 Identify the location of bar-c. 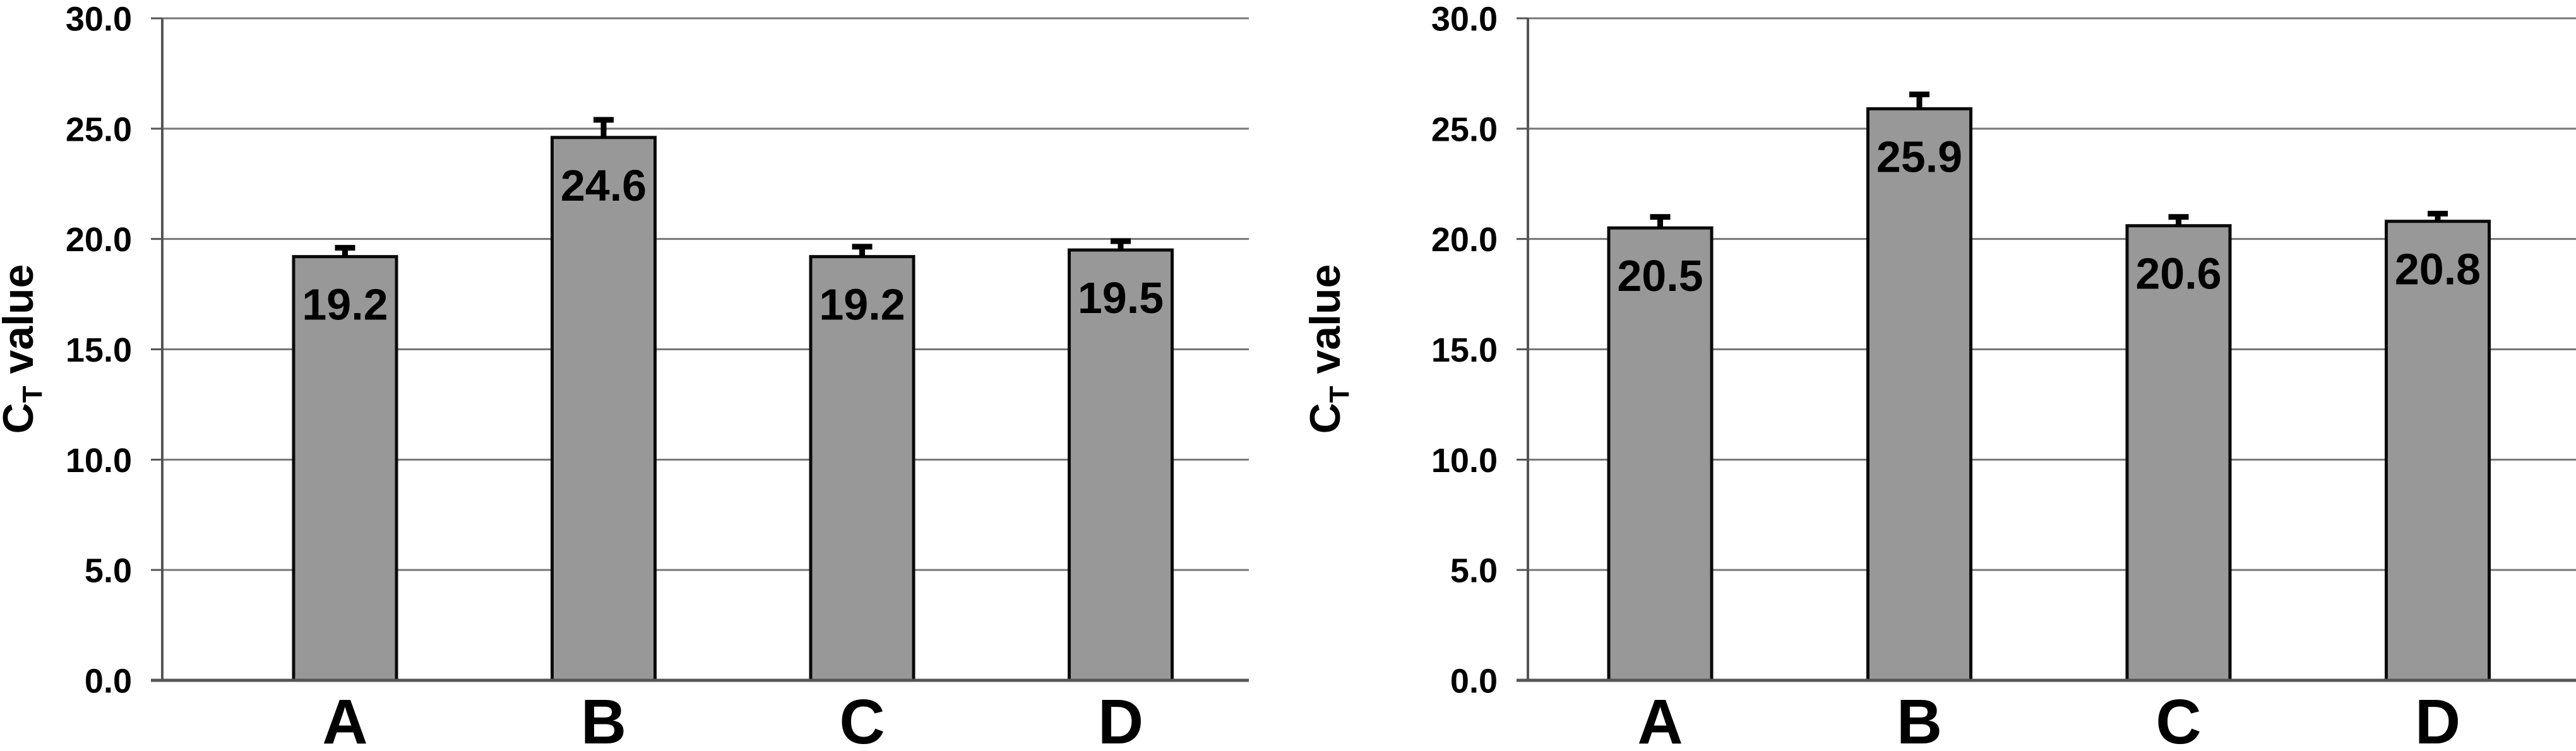
(2178, 453).